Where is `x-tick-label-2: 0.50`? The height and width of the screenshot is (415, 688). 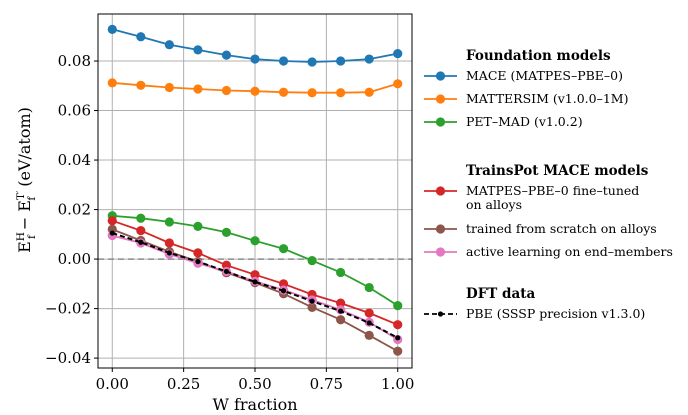 x-tick-label-2: 0.50 is located at coordinates (254, 384).